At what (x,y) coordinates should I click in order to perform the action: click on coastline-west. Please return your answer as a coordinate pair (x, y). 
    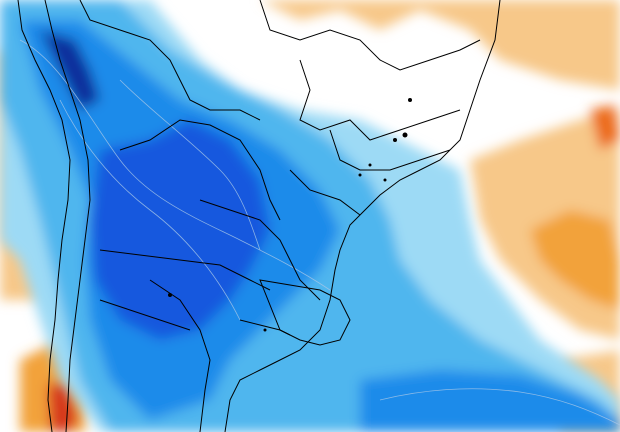
    Looking at the image, I should click on (44, 216).